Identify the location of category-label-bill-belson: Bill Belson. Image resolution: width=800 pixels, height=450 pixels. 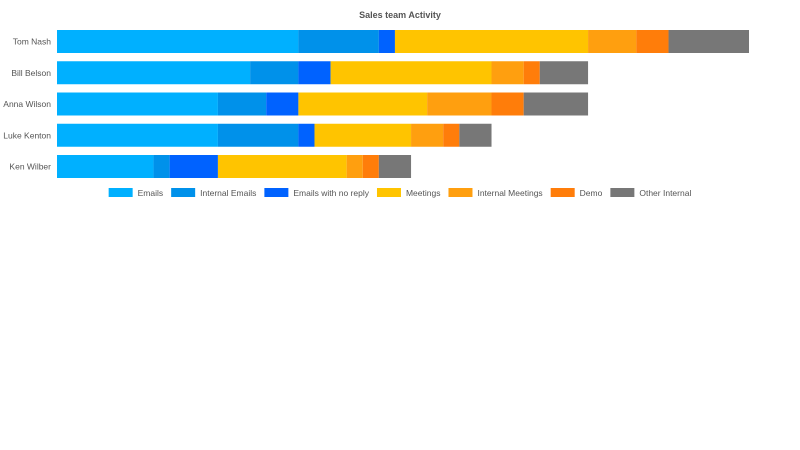
(31, 73).